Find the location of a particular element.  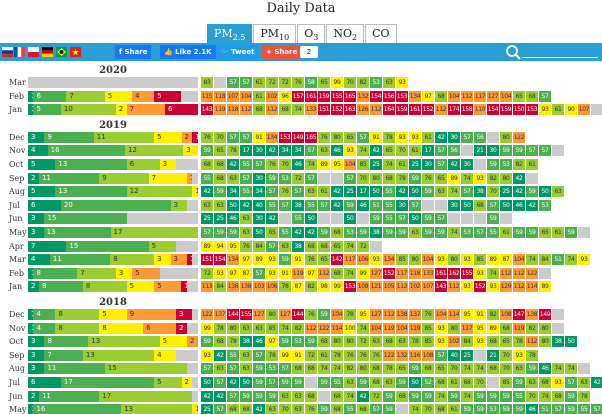

day-cell: 72 is located at coordinates (207, 273).